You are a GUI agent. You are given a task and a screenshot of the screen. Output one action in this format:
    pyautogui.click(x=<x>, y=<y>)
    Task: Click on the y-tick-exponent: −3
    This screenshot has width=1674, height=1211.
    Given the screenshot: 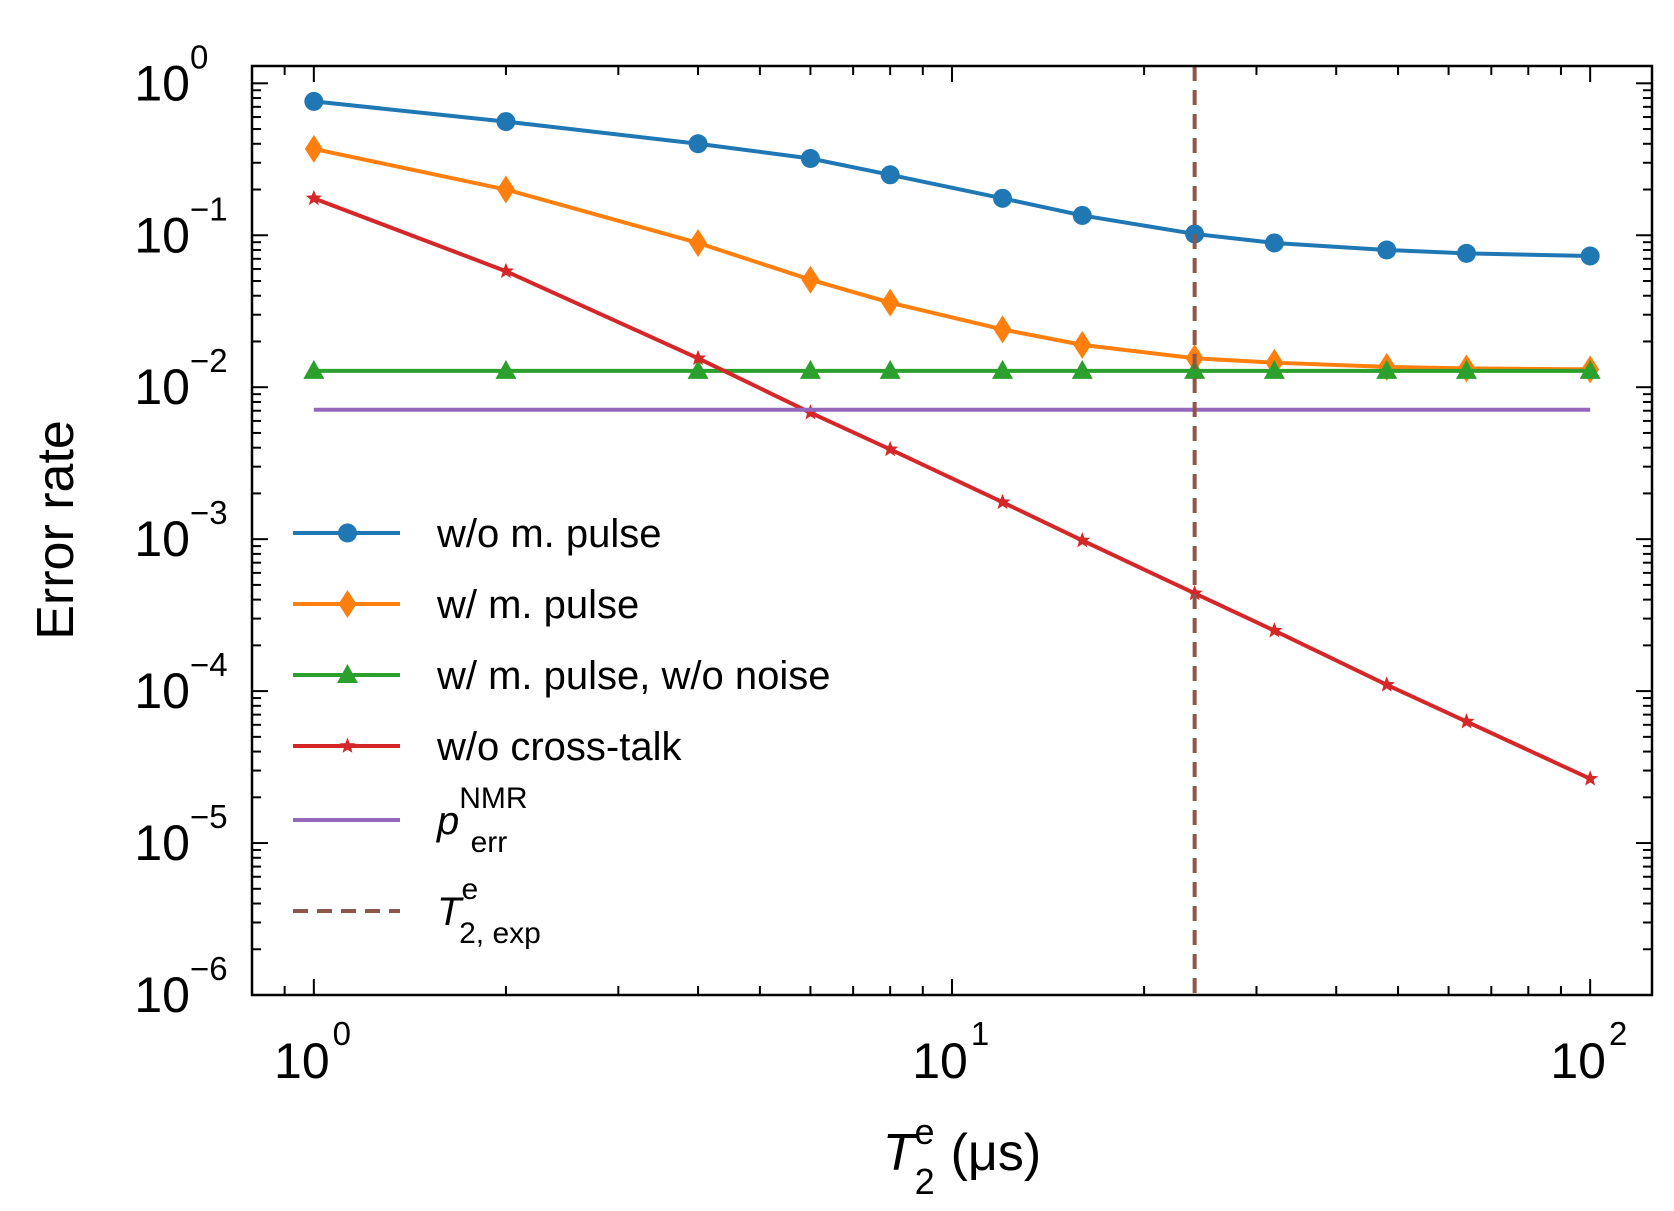 What is the action you would take?
    pyautogui.click(x=209, y=512)
    